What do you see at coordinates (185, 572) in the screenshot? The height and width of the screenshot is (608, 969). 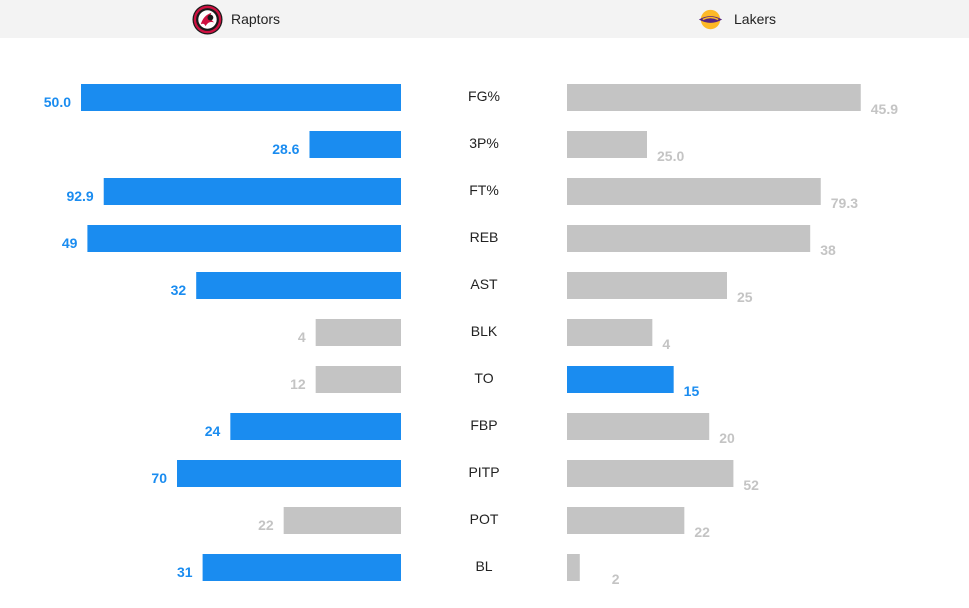 I see `home-value: 31` at bounding box center [185, 572].